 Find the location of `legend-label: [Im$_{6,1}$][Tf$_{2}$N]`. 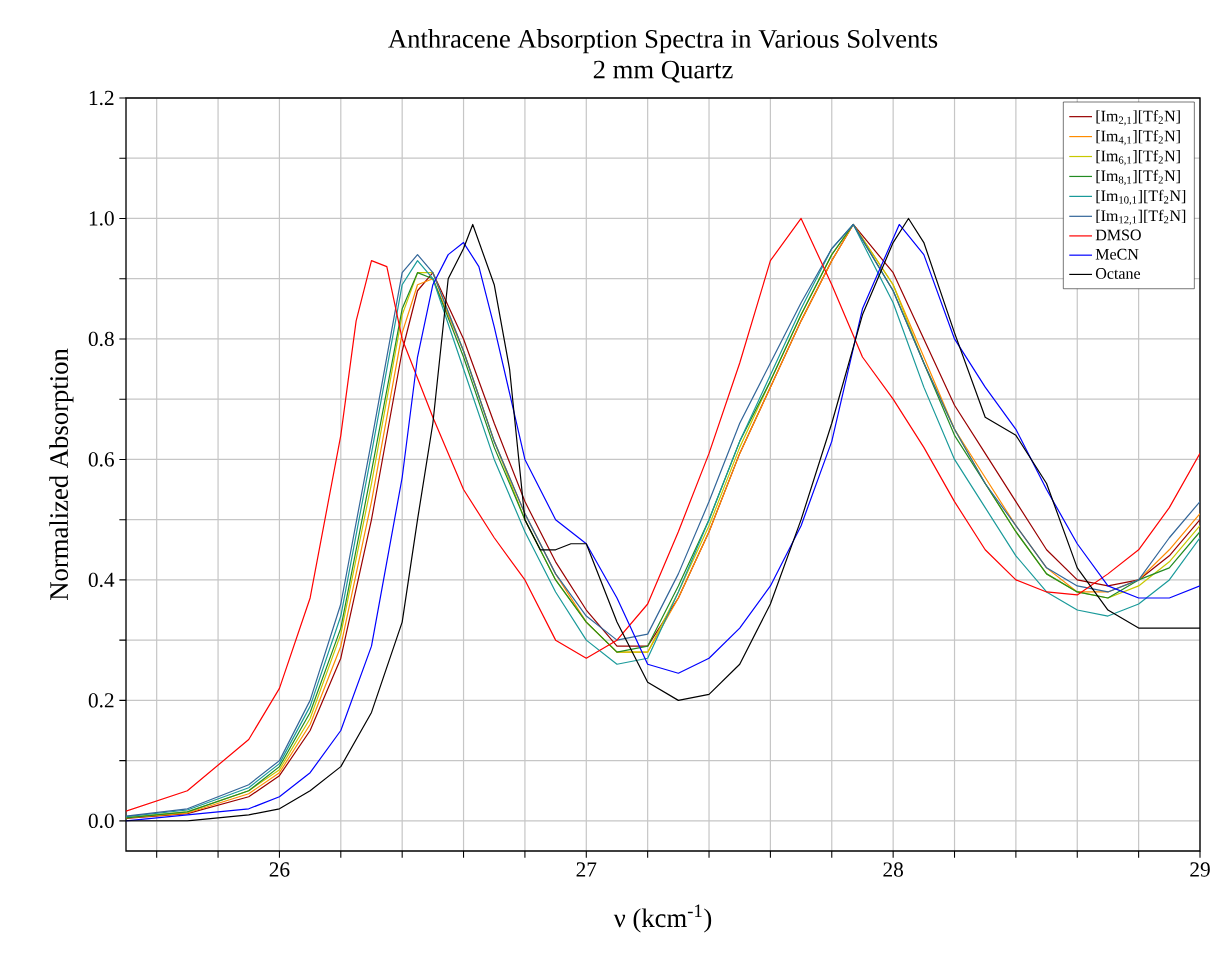

legend-label: [Im$_{6,1}$][Tf$_{2}$N] is located at coordinates (1138, 157).